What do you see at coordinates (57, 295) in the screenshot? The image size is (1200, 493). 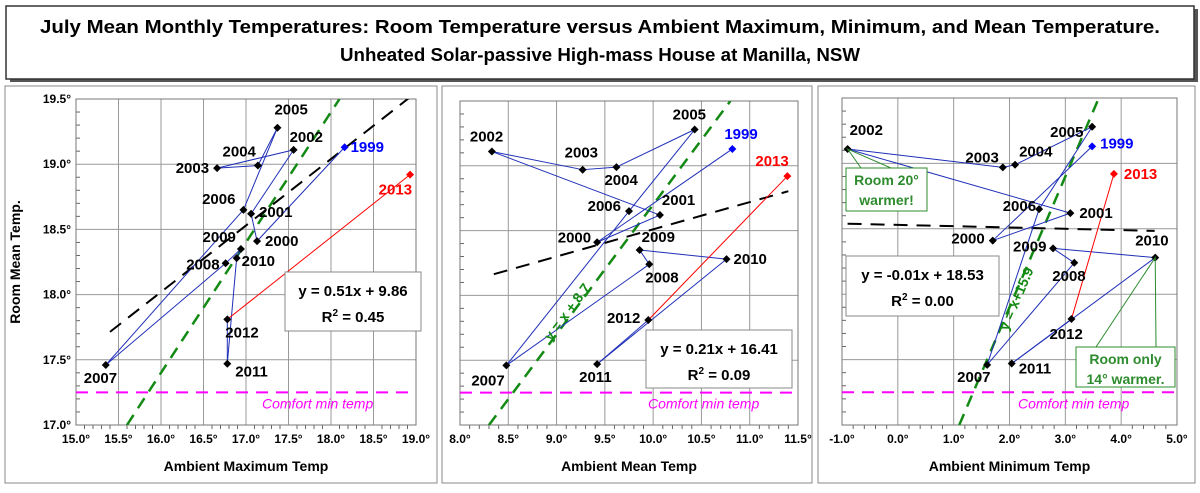 I see `y-tick-label: 18.0°` at bounding box center [57, 295].